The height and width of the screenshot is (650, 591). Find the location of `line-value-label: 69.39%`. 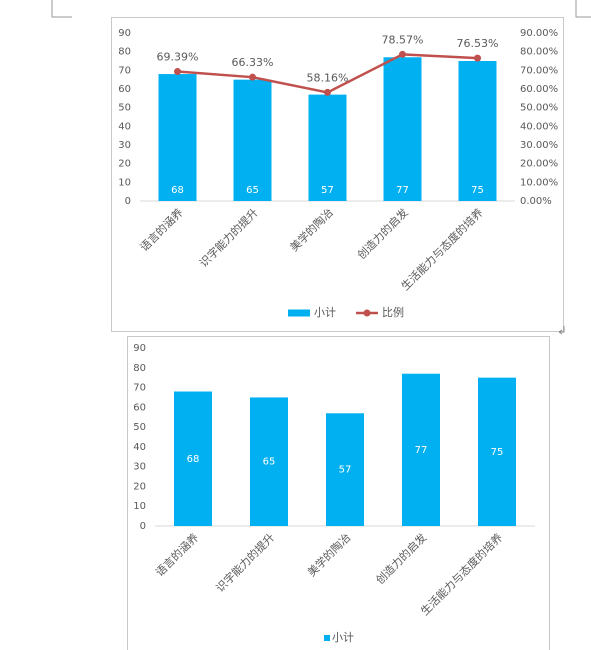

line-value-label: 69.39% is located at coordinates (178, 56).